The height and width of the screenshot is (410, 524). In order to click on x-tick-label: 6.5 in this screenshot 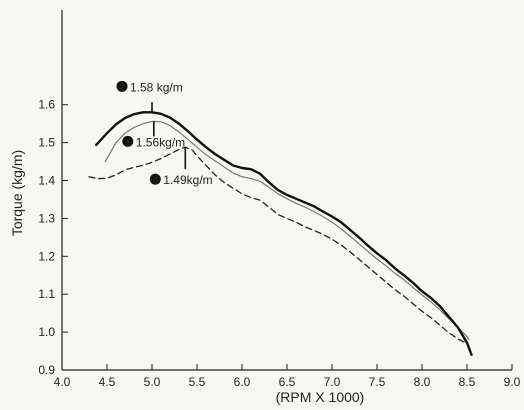, I will do `click(287, 382)`.